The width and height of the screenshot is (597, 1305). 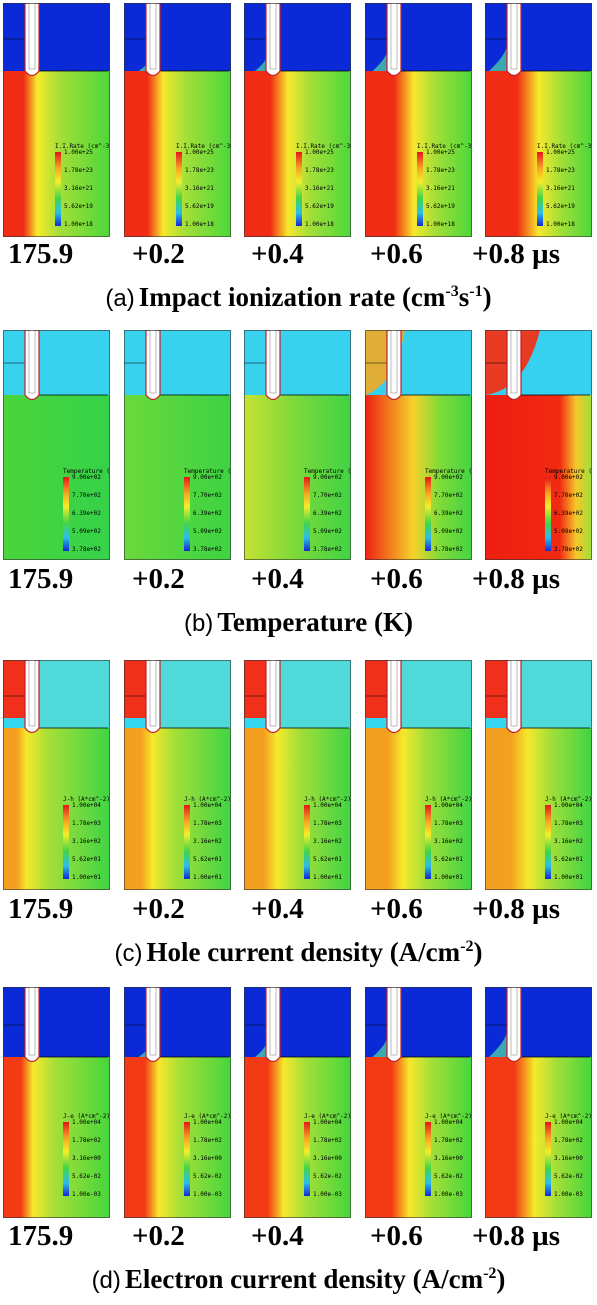 What do you see at coordinates (277, 1236) in the screenshot?
I see `time-label: +0.4` at bounding box center [277, 1236].